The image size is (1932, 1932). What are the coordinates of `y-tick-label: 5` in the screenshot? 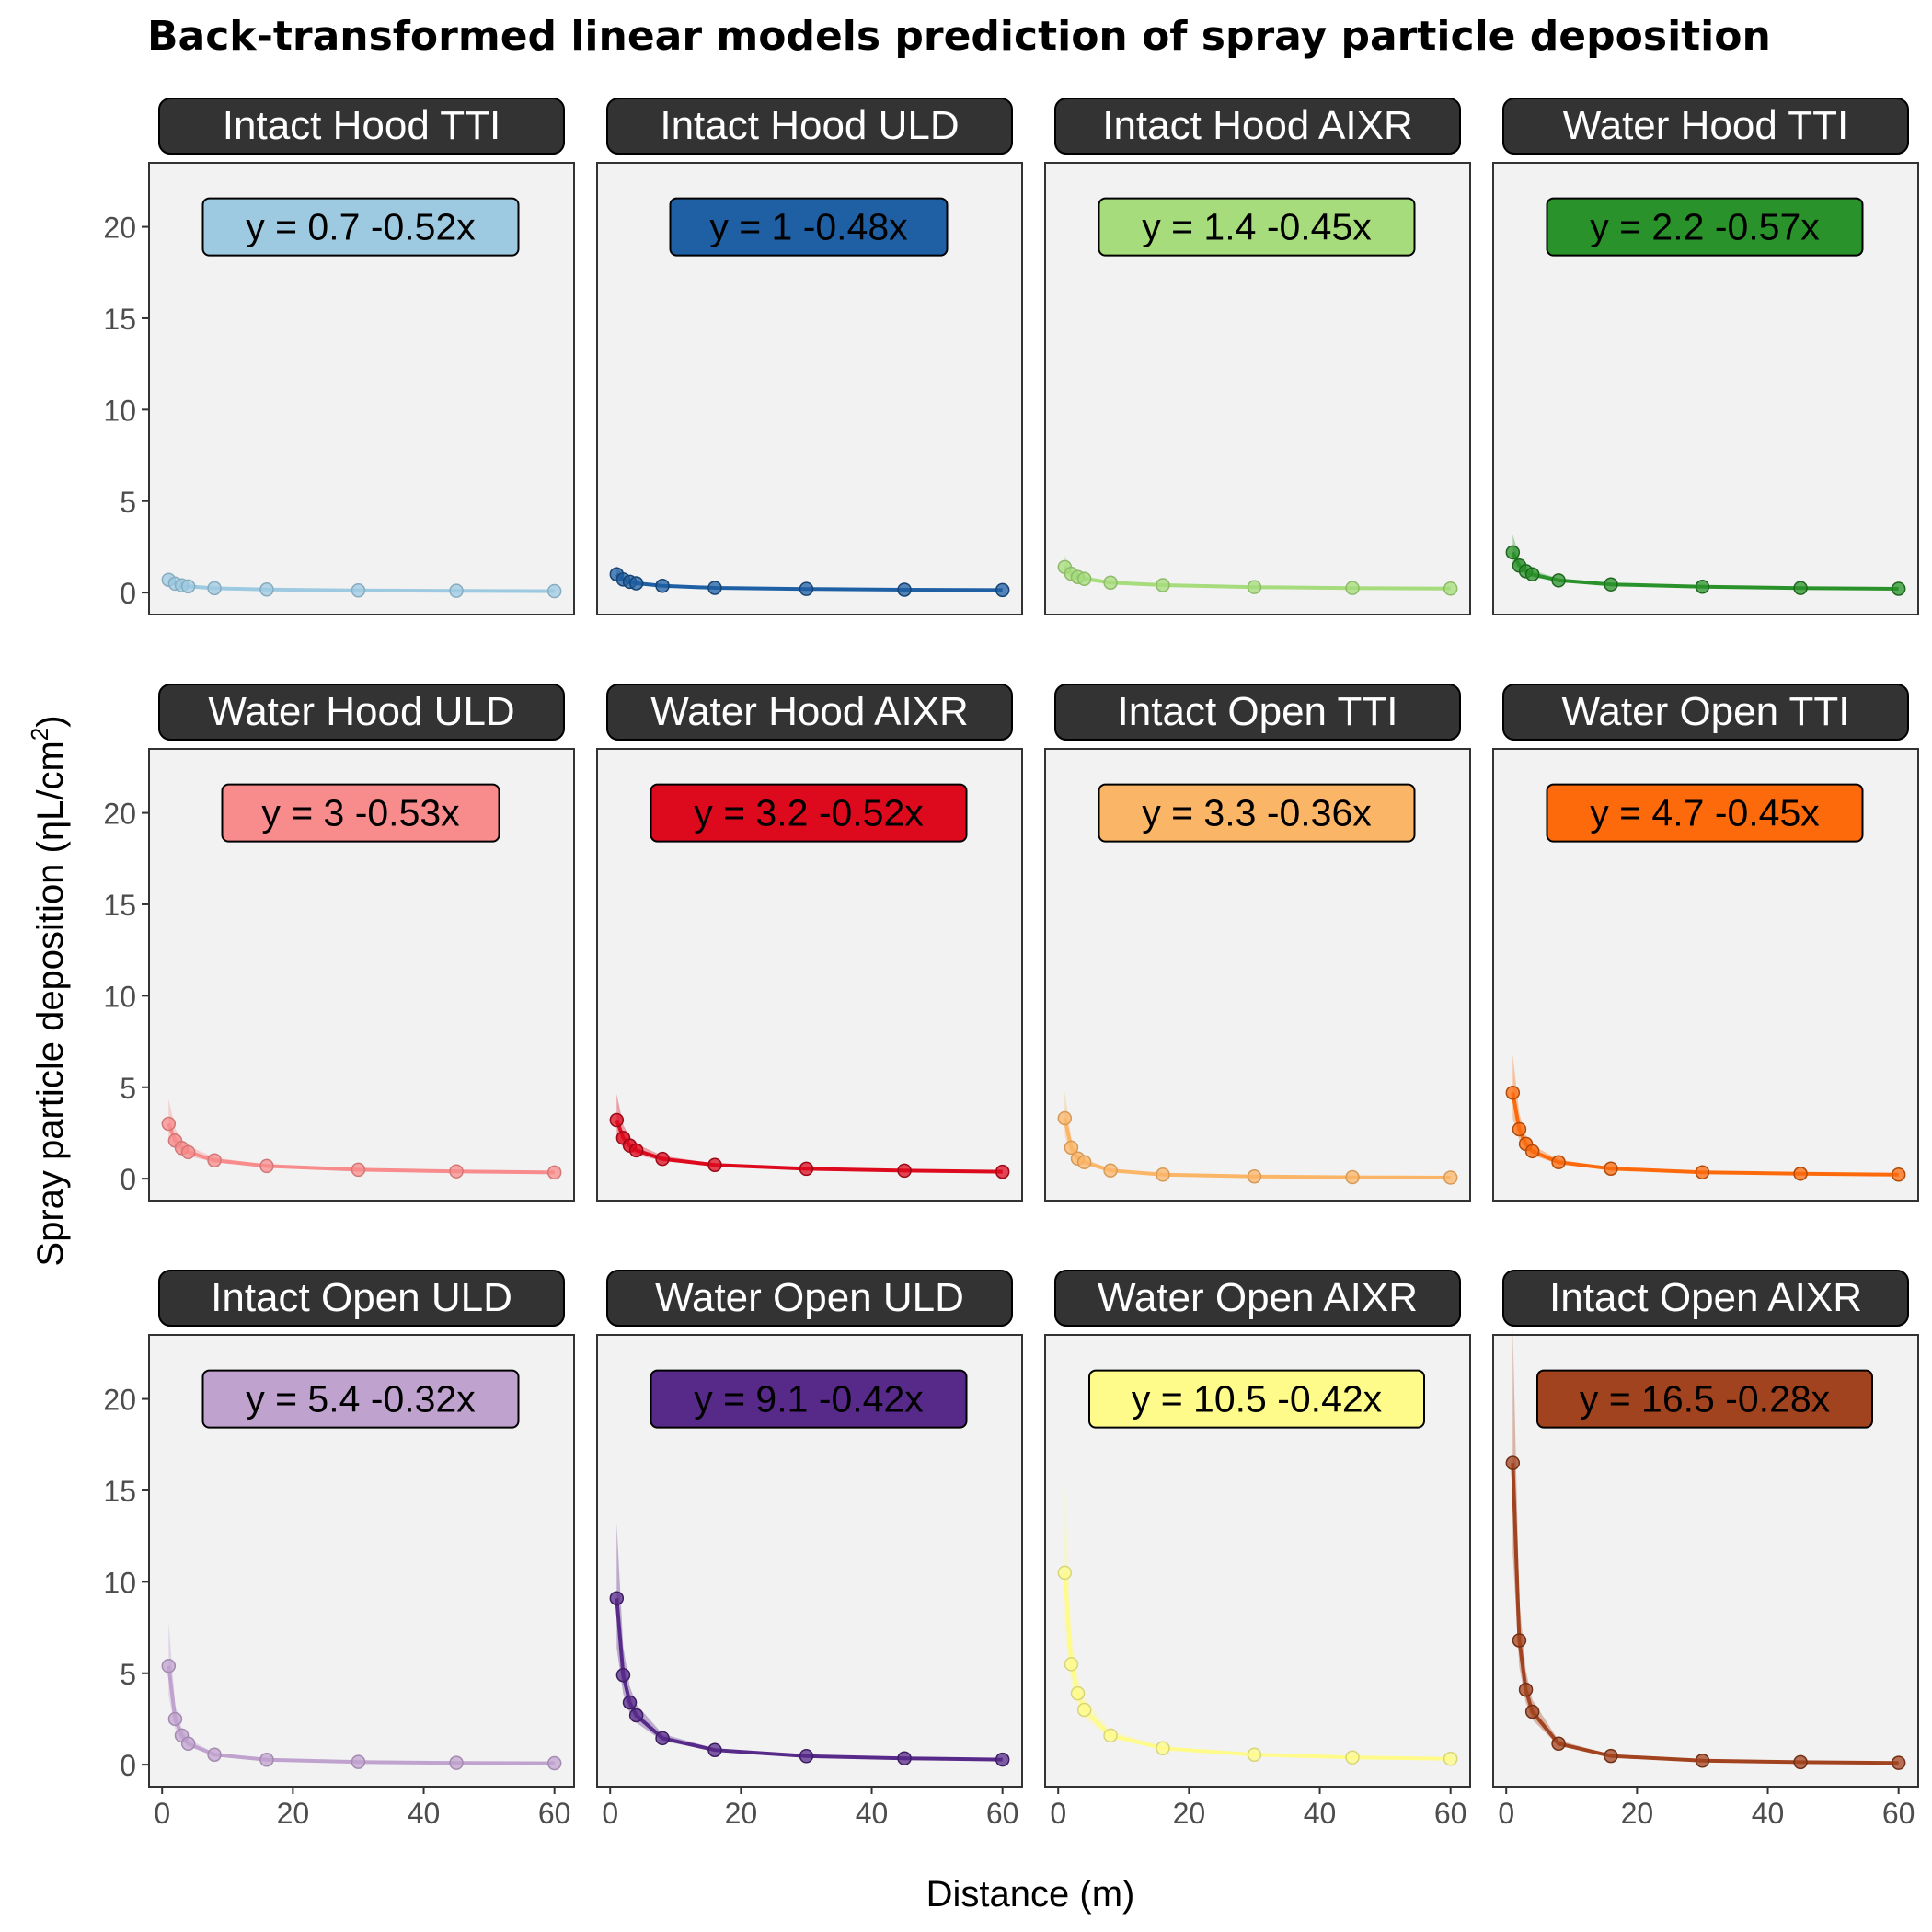 It's located at (128, 502).